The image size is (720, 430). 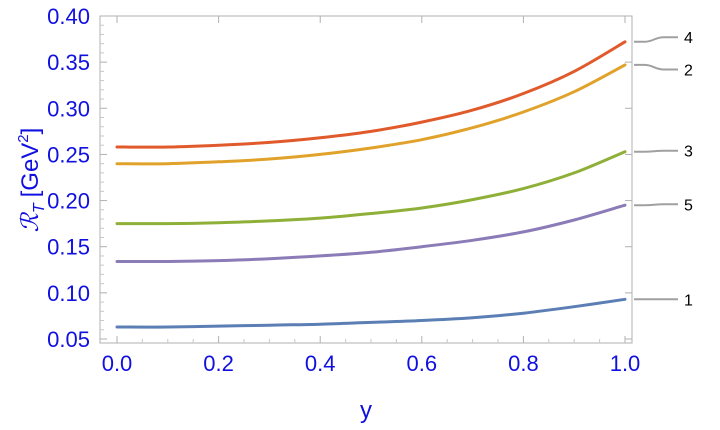 What do you see at coordinates (625, 363) in the screenshot?
I see `x-tick-label: 1.0` at bounding box center [625, 363].